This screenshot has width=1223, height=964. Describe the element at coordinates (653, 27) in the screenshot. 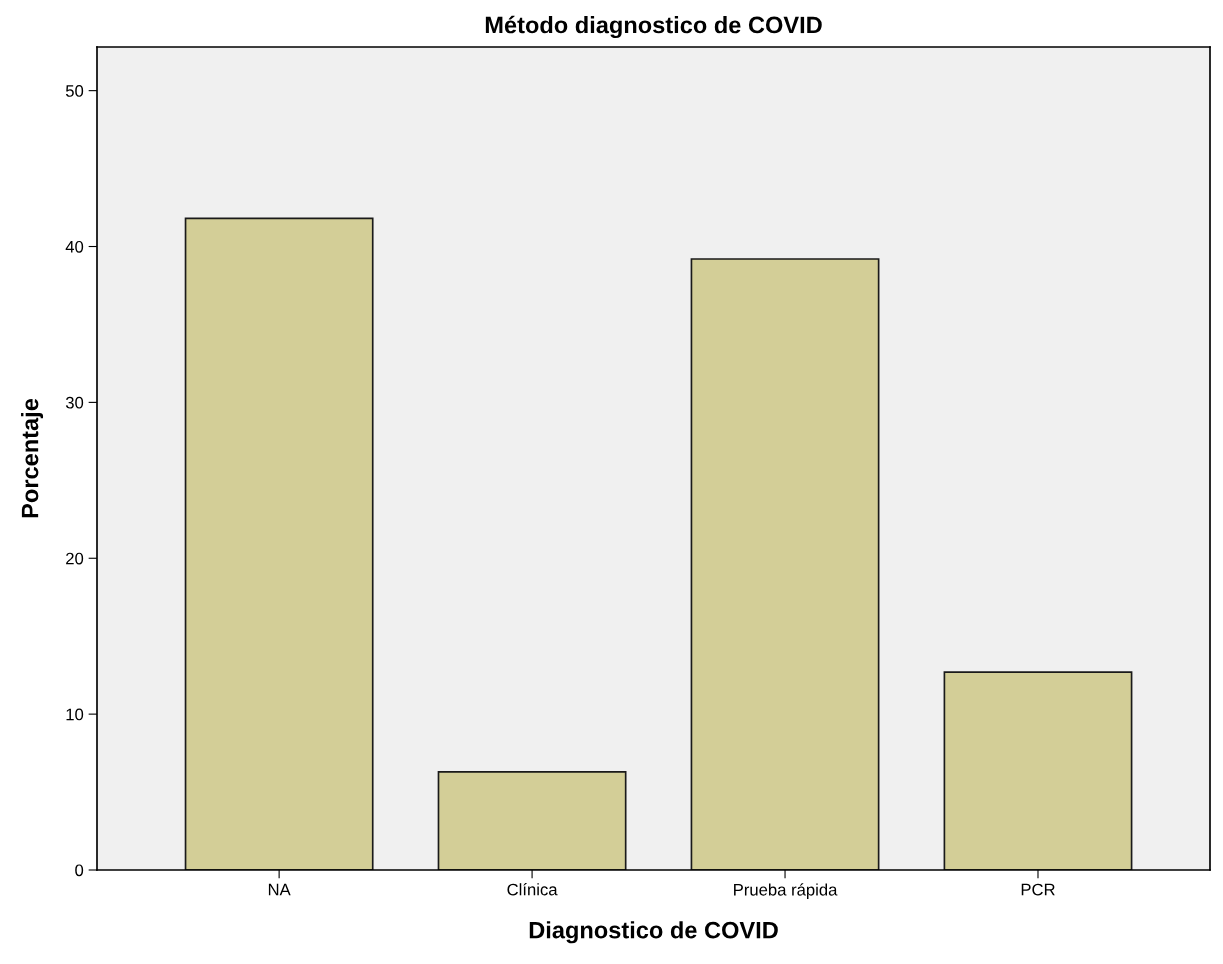

I see `chart-title: Método diagnostico de COVID` at that location.